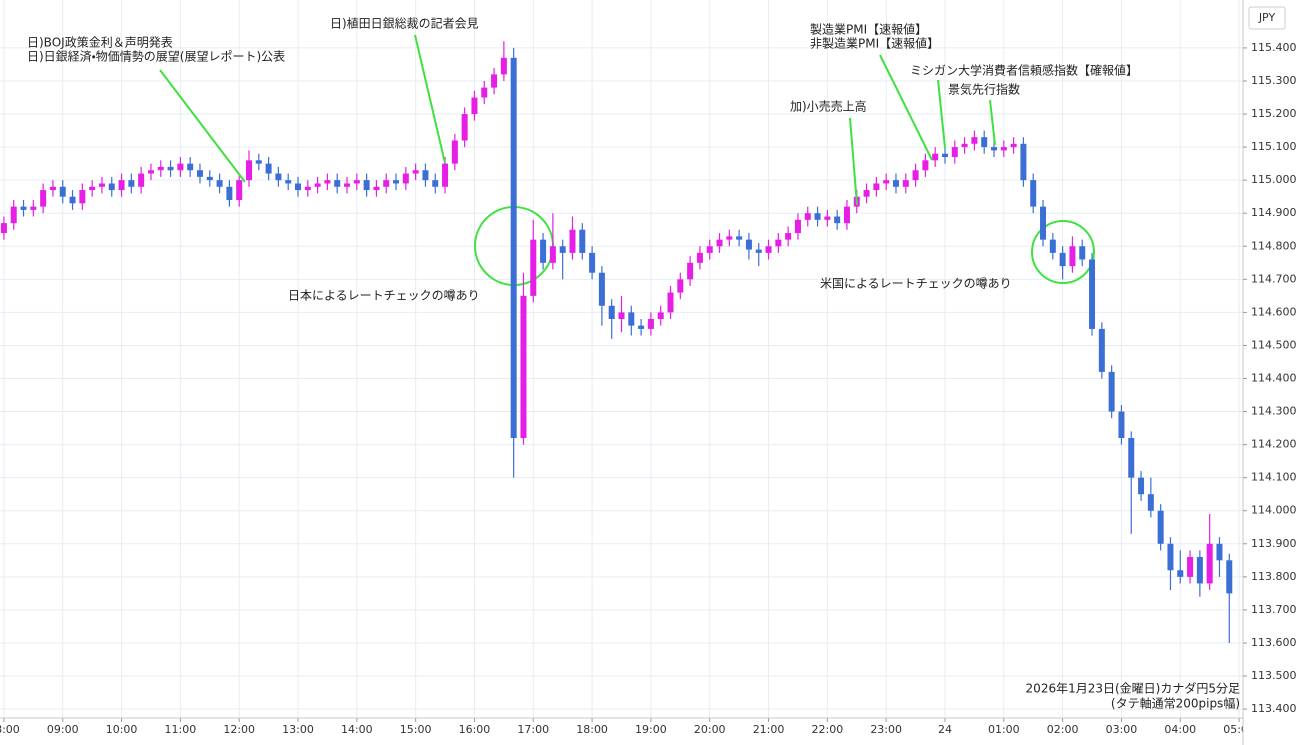  I want to click on x-tick-label: 04:00, so click(1180, 729).